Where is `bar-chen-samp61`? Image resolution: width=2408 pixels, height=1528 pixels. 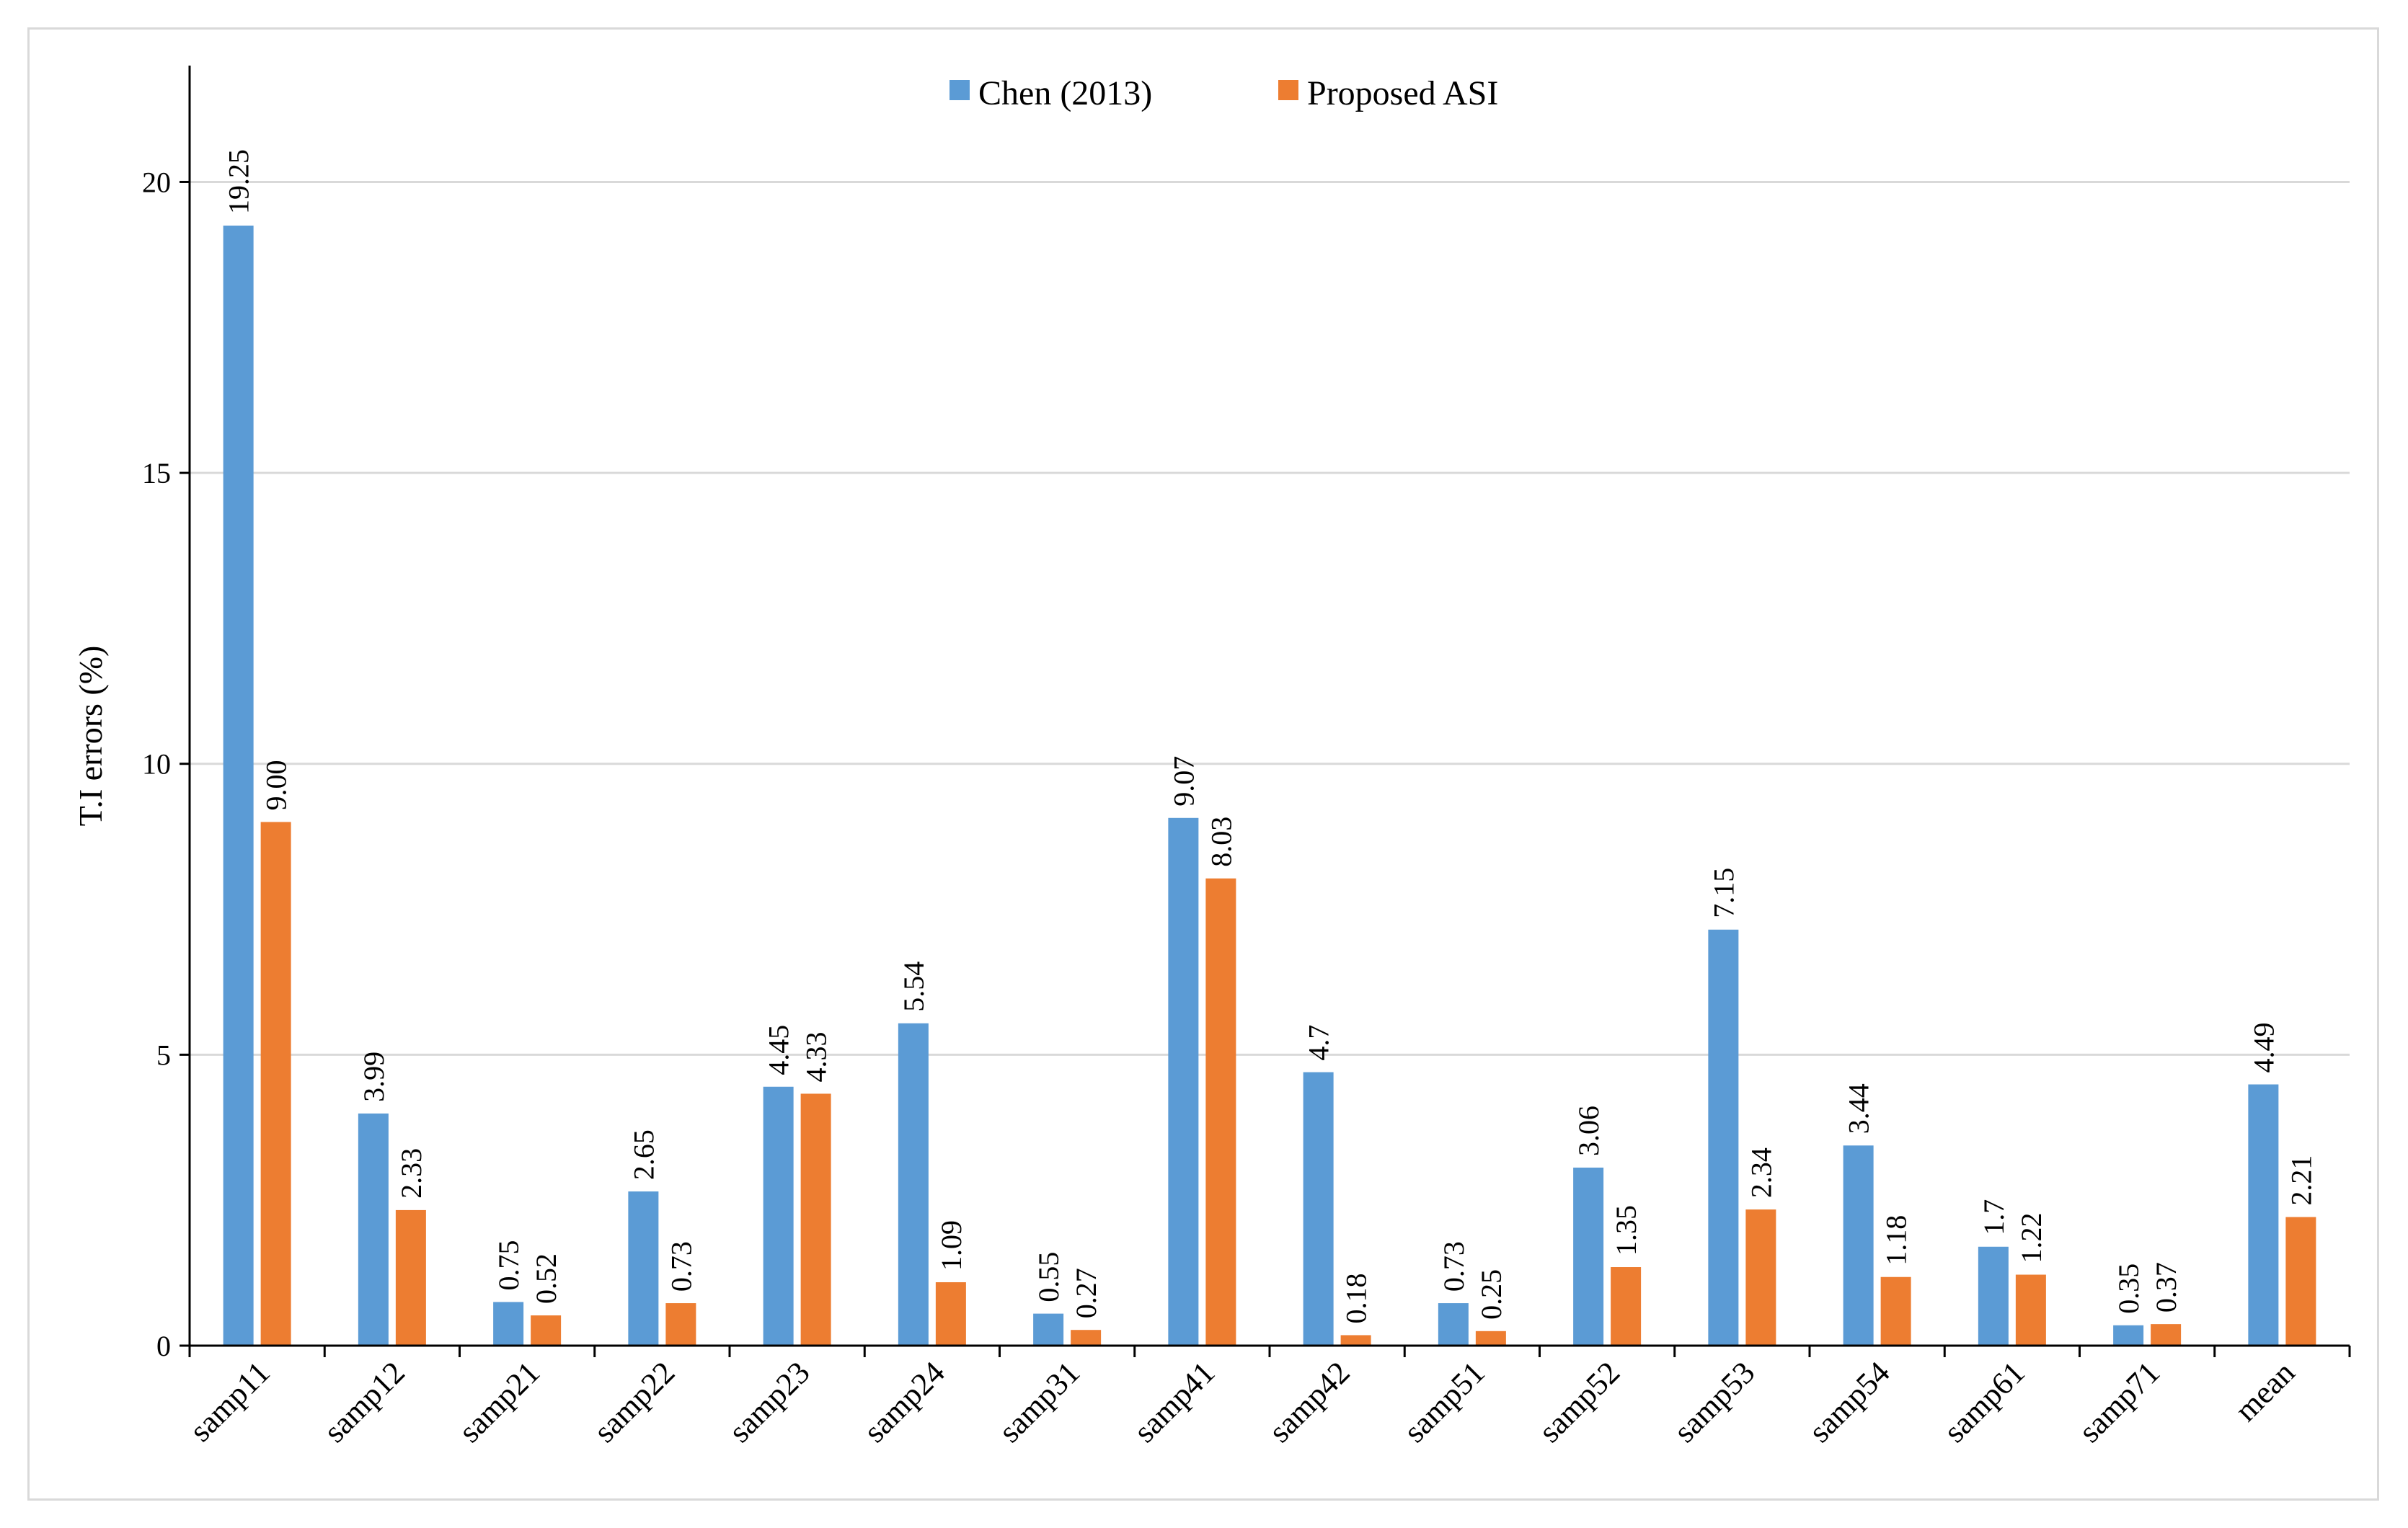
bar-chen-samp61 is located at coordinates (1993, 1296).